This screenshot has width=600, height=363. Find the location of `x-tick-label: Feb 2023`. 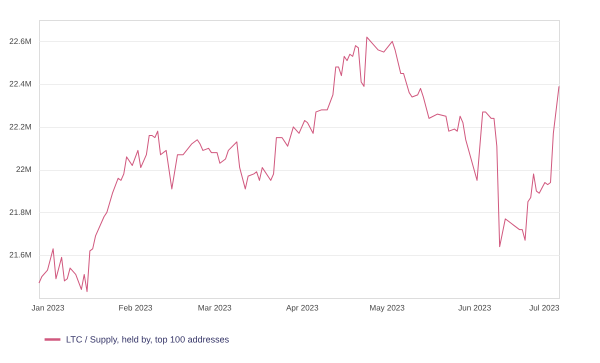

x-tick-label: Feb 2023 is located at coordinates (136, 308).